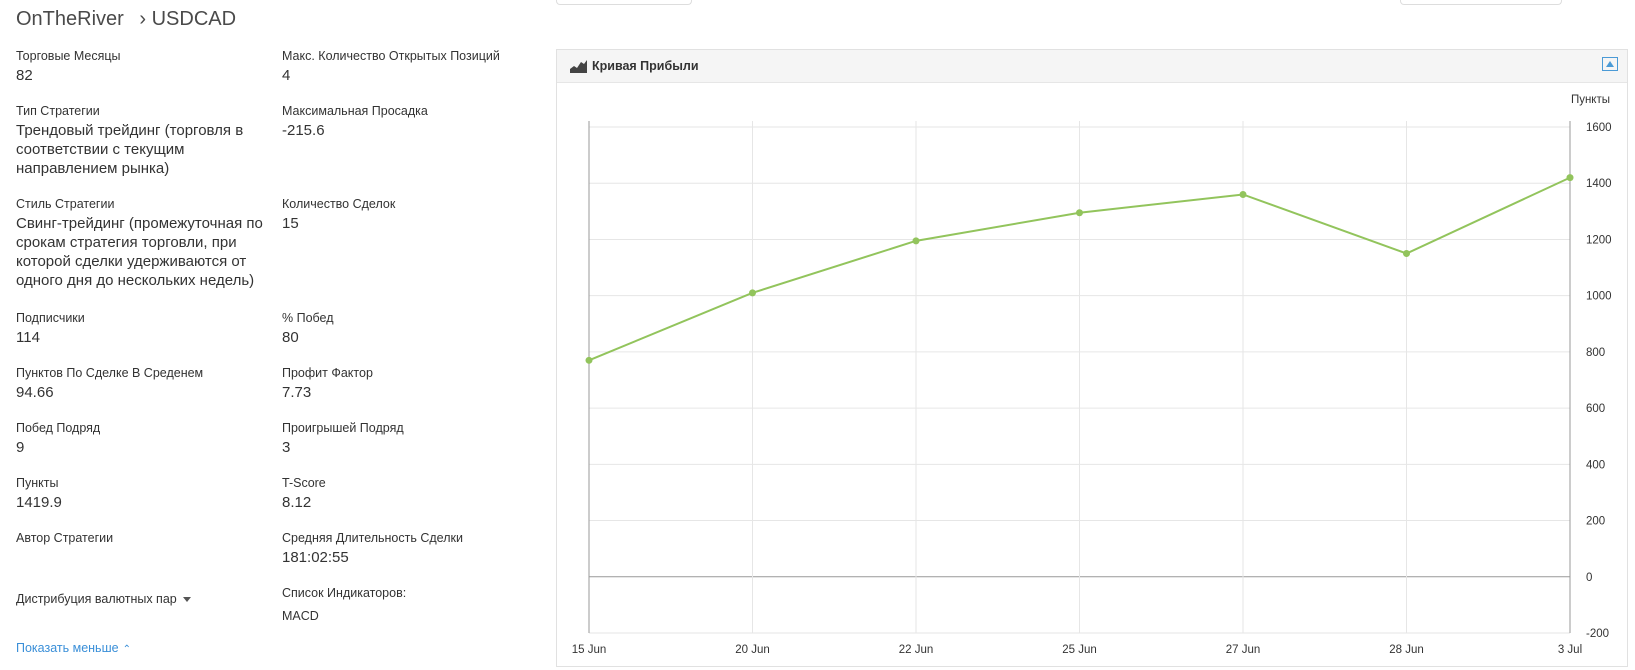 This screenshot has height=670, width=1635. What do you see at coordinates (1079, 650) in the screenshot?
I see `x-tick-label: 25 Jun` at bounding box center [1079, 650].